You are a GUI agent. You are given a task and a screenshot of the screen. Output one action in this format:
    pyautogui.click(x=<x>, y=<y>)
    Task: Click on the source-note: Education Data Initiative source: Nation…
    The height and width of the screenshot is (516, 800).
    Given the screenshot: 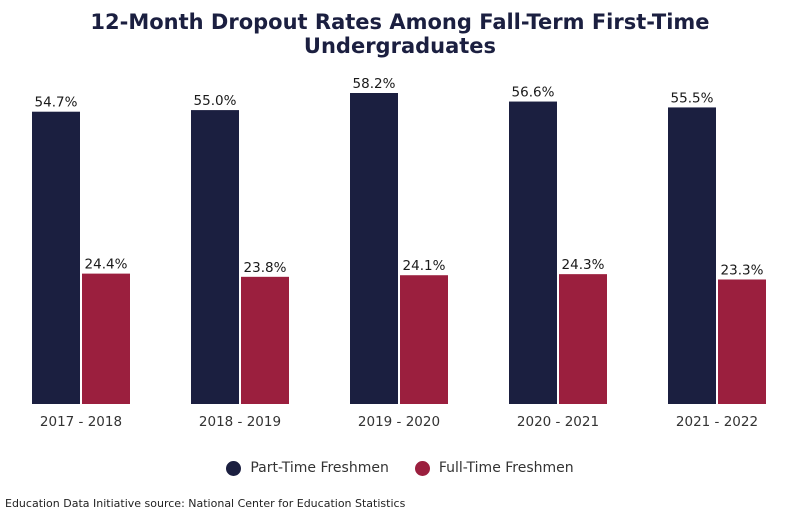 What is the action you would take?
    pyautogui.click(x=205, y=503)
    